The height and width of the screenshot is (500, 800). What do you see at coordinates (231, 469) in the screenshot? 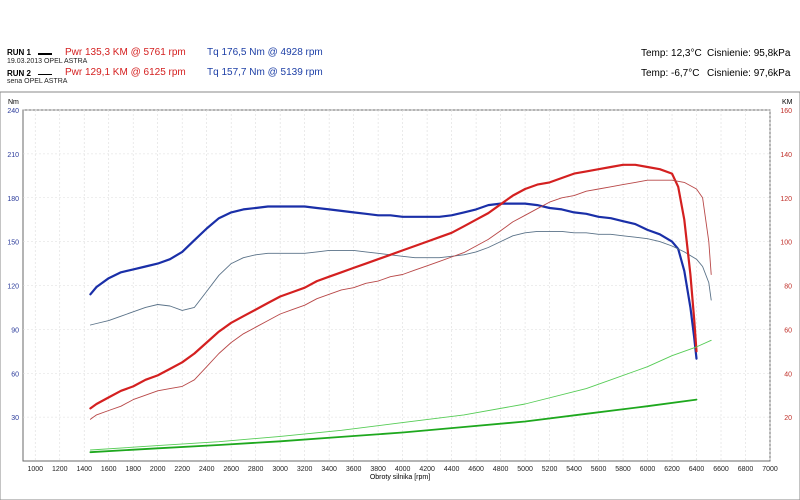
I see `x-tick-label: 2600` at bounding box center [231, 469].